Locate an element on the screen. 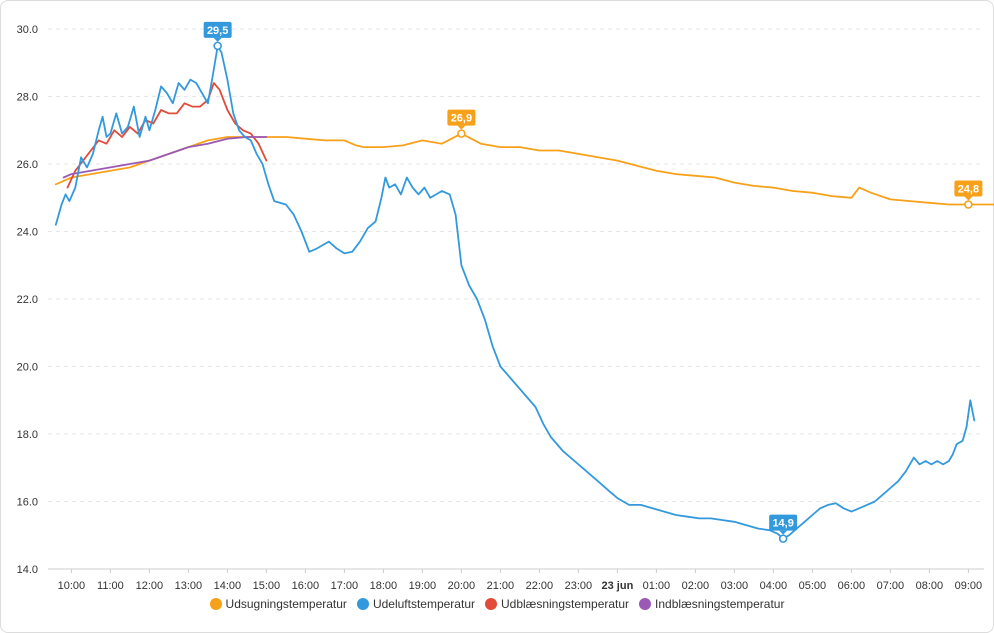 The image size is (994, 633). x-tick-label: 23:00 is located at coordinates (579, 586).